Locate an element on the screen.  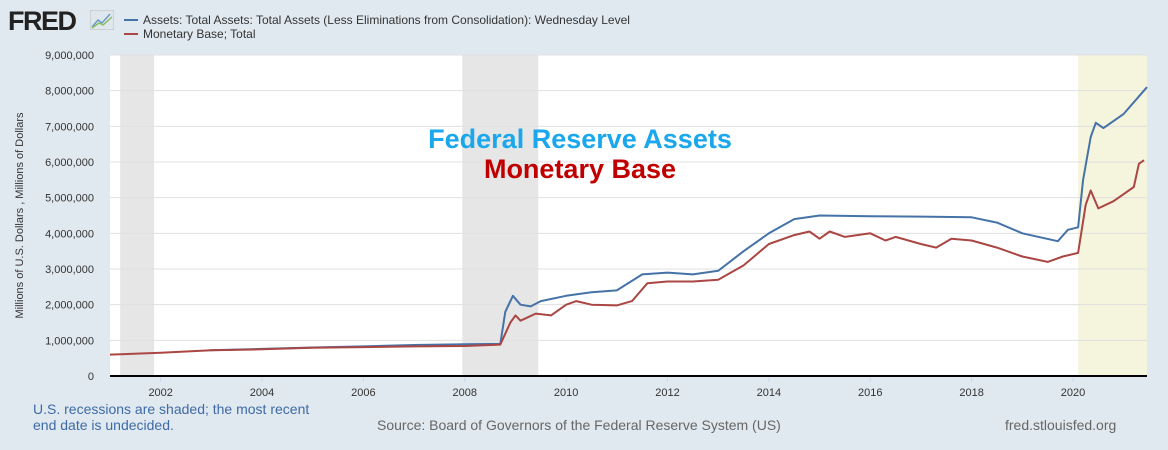
x-tick-label: 2014 is located at coordinates (769, 393).